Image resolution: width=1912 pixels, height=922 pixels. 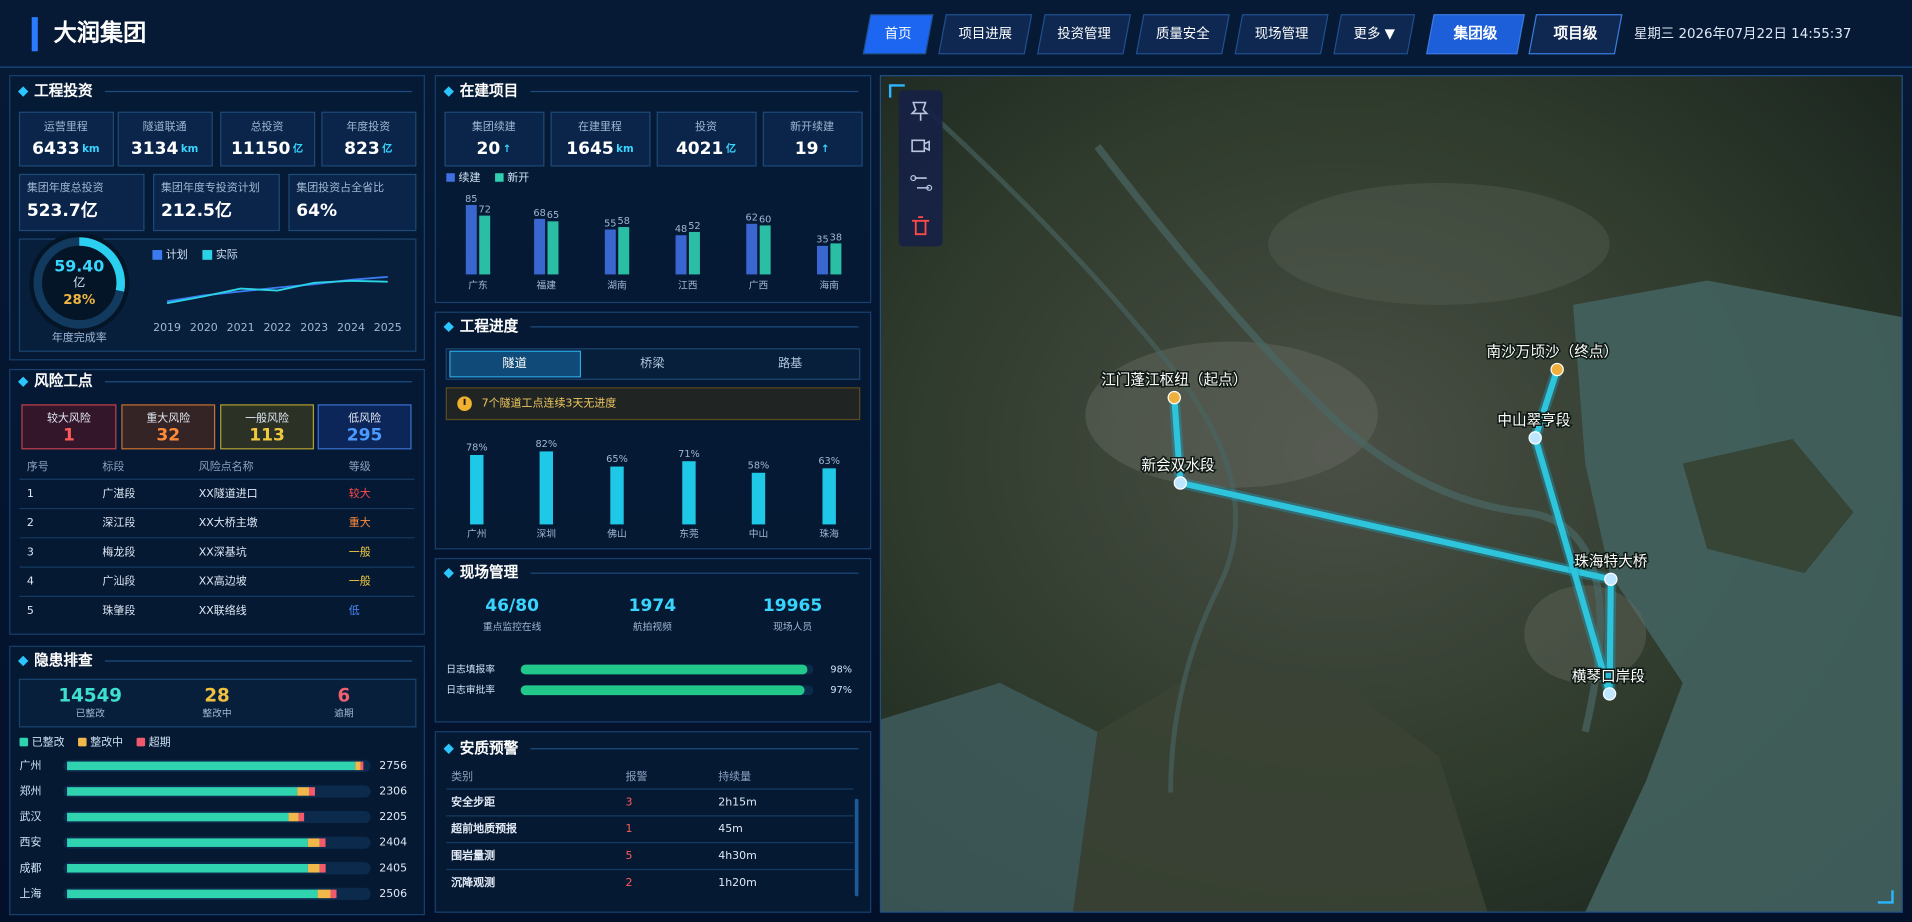 I want to click on hazard-label: 逾期, so click(x=344, y=712).